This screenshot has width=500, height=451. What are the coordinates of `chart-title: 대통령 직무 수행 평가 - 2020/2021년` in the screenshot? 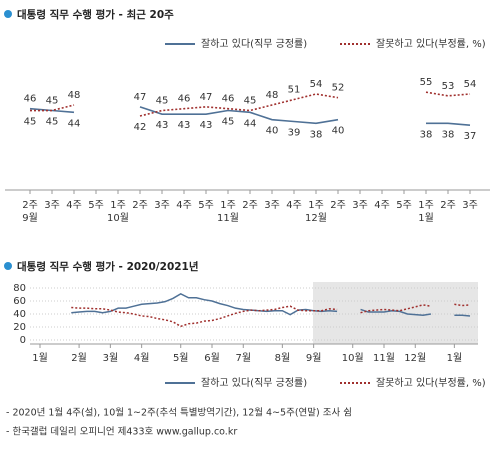 It's located at (108, 266).